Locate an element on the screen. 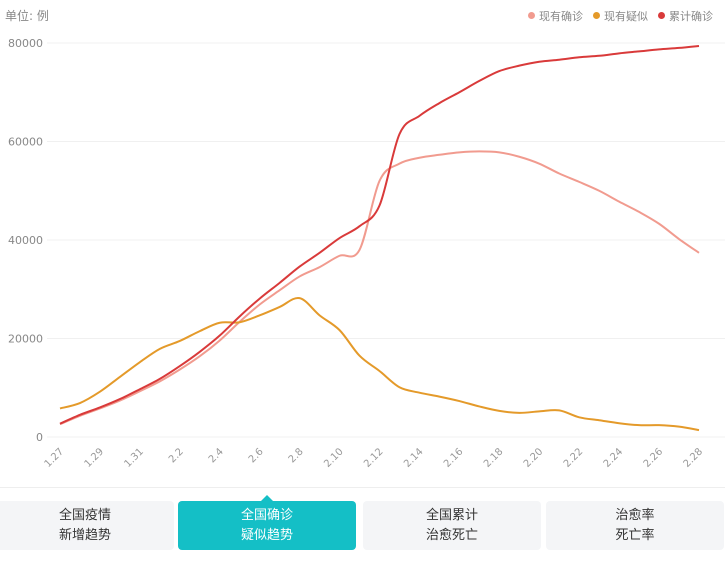 Image resolution: width=725 pixels, height=561 pixels. tab-new-trend: 全国疫情 新增趋势 is located at coordinates (87, 525).